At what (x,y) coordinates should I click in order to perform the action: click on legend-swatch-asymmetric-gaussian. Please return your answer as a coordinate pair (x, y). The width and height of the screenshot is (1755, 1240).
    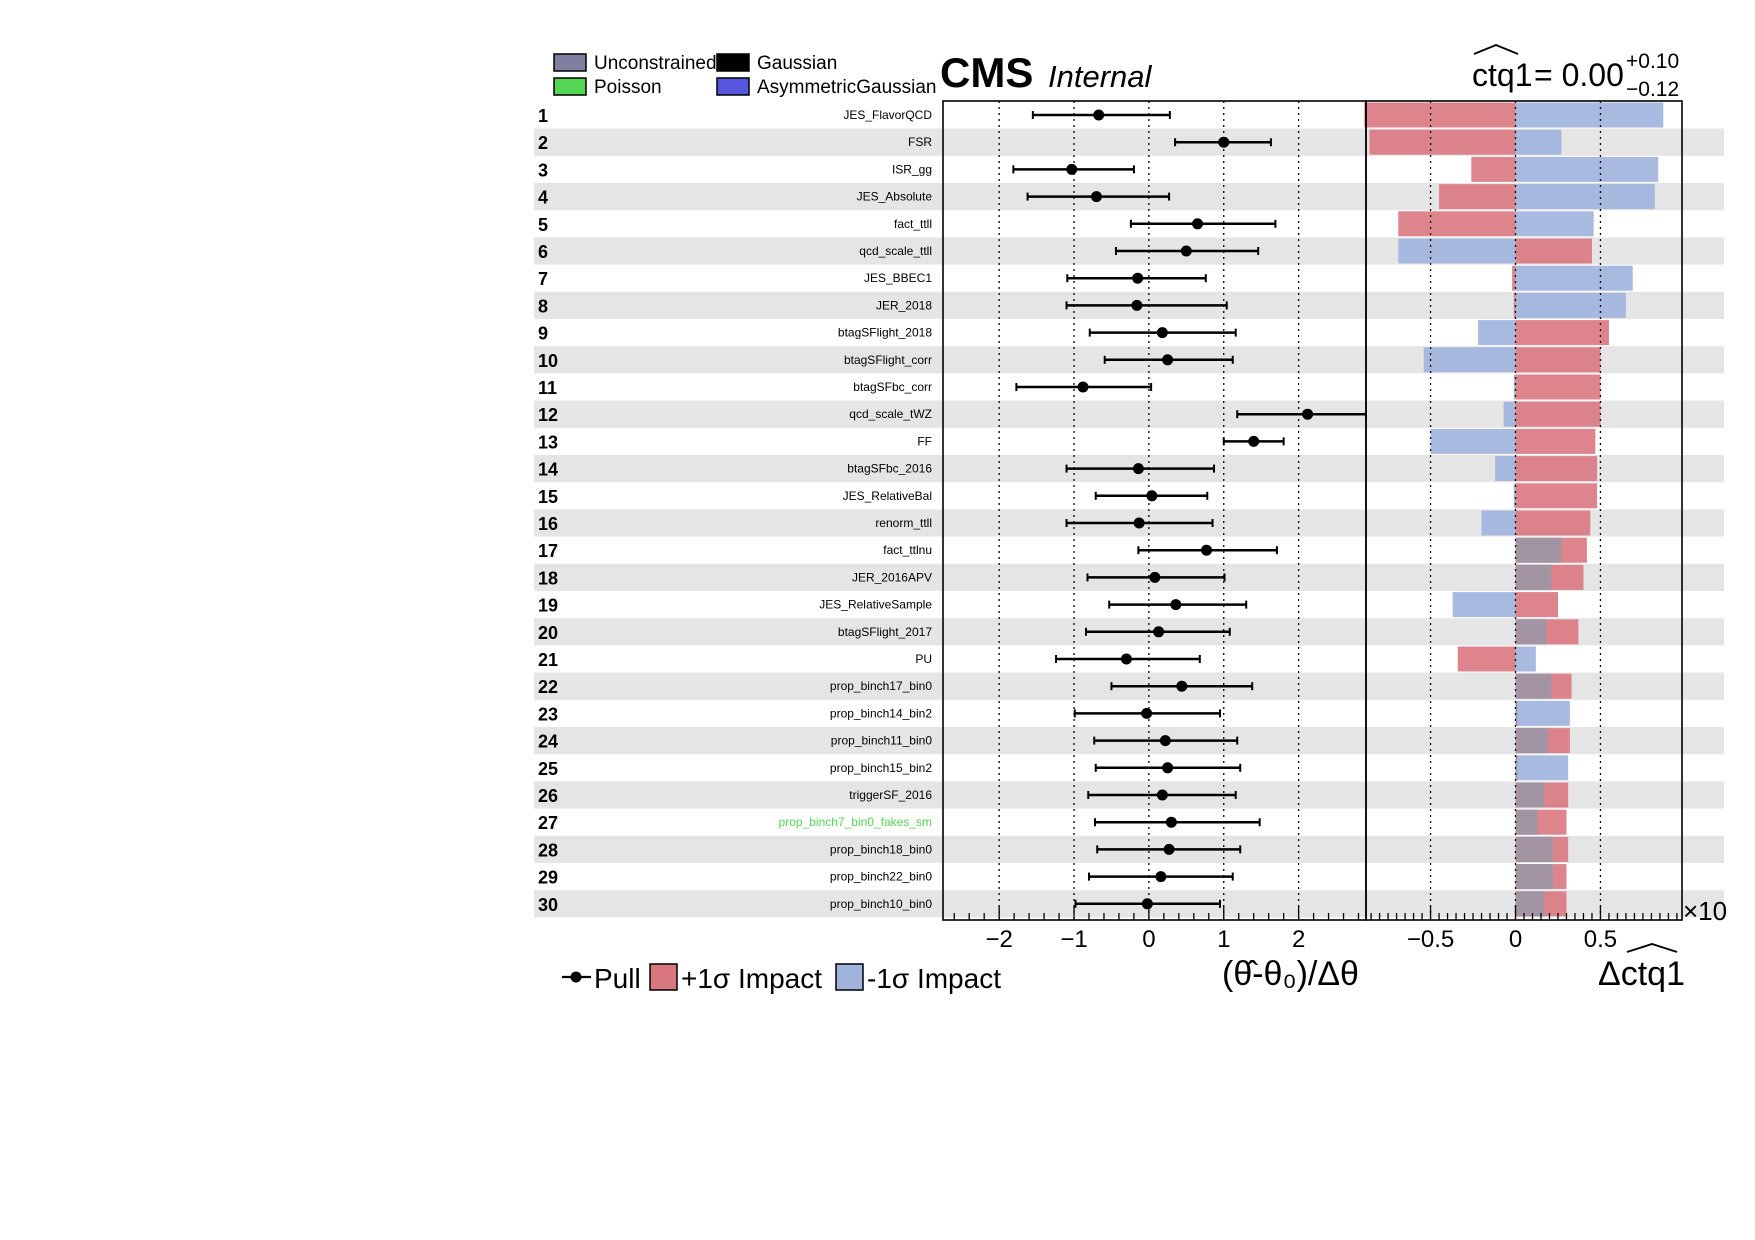
    Looking at the image, I should click on (733, 86).